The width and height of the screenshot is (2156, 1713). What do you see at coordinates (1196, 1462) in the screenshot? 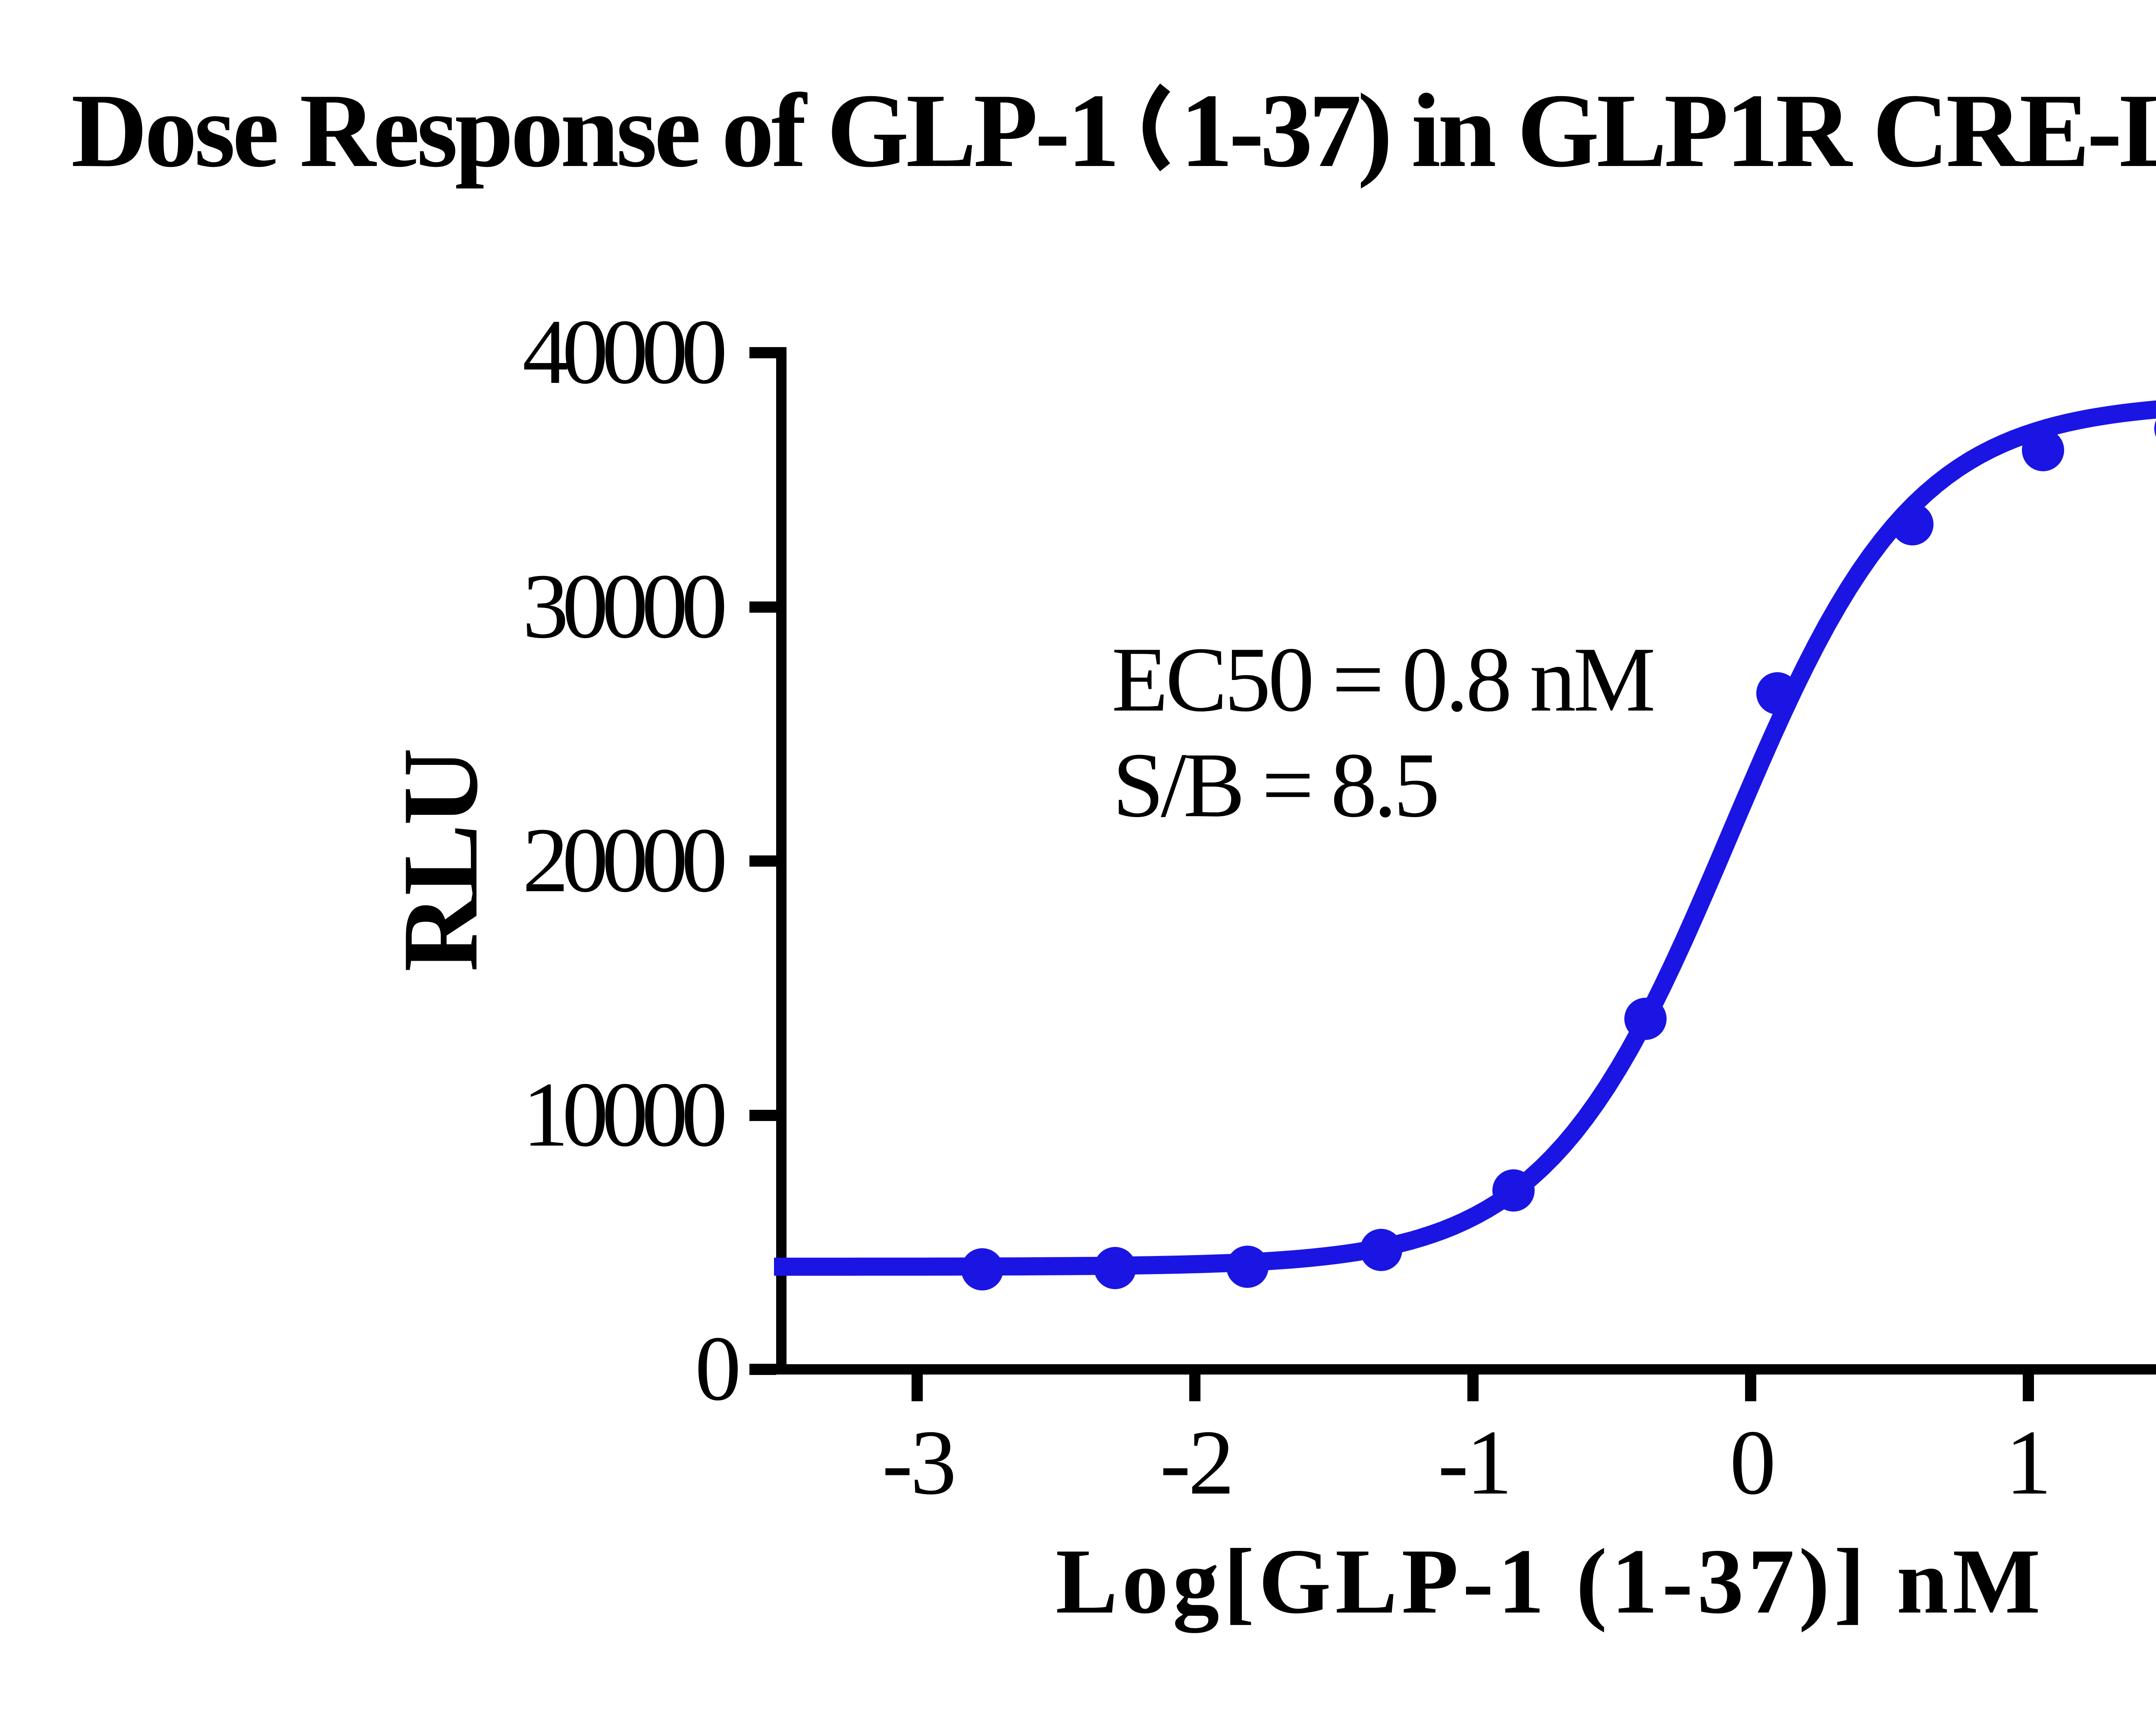
I see `svg-text: -2` at bounding box center [1196, 1462].